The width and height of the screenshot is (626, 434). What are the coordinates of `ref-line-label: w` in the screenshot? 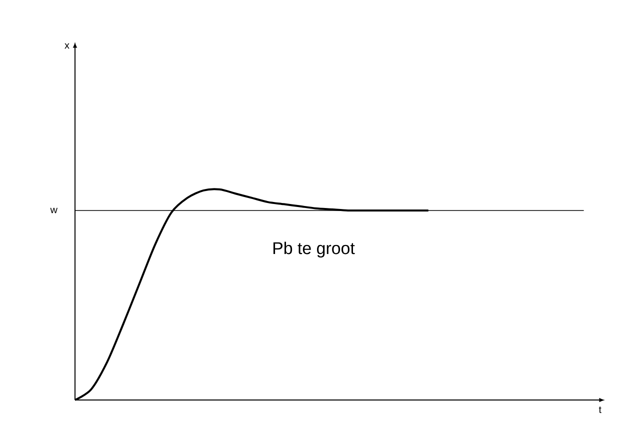 It's located at (54, 211).